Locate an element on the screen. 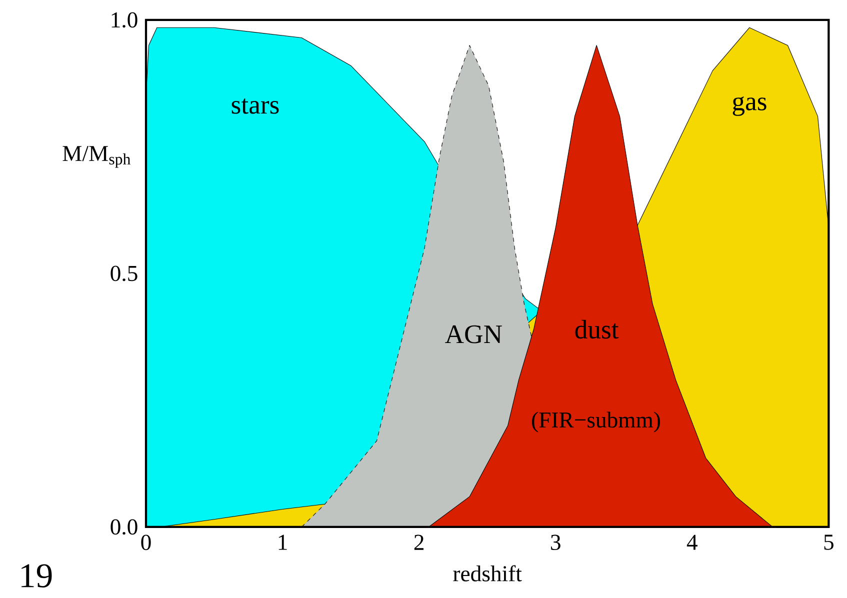 The image size is (847, 598). series-label: AGN is located at coordinates (473, 334).